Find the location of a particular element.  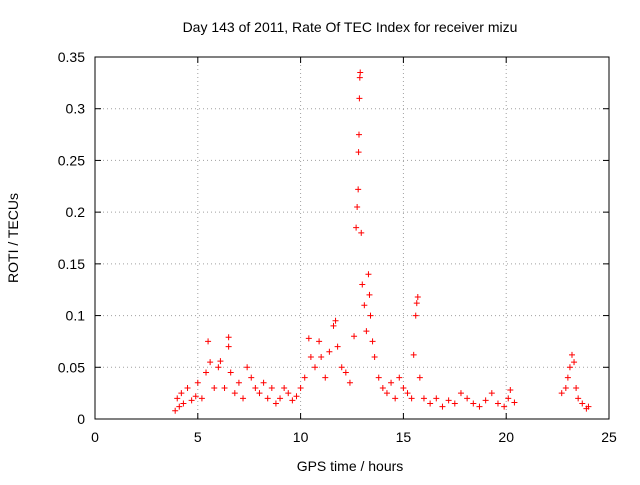

x-tick-label: 25 is located at coordinates (609, 437).